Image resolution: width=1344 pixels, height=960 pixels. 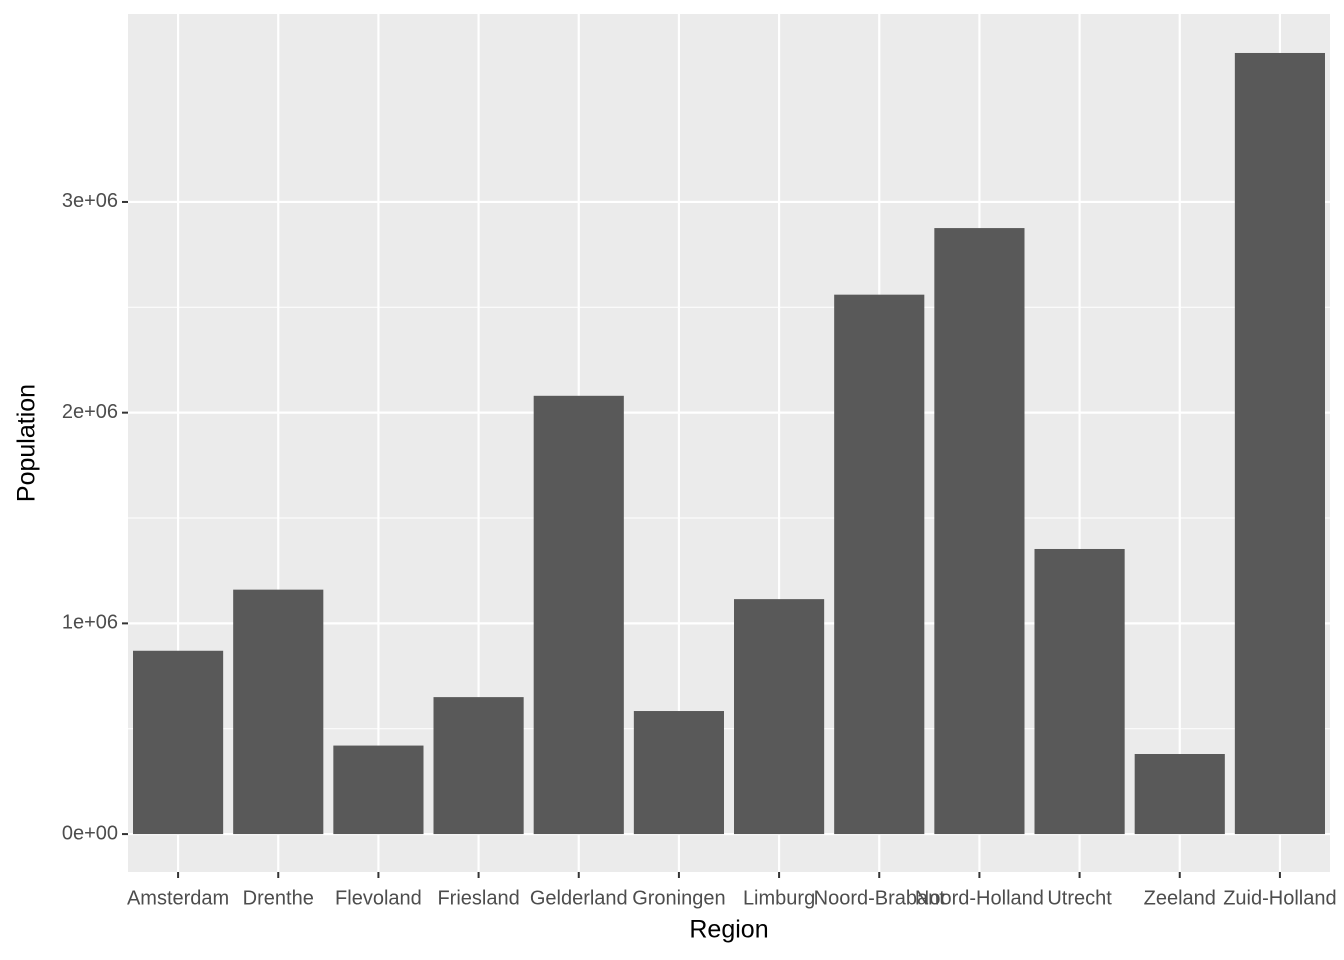 What do you see at coordinates (979, 898) in the screenshot?
I see `x-tick-label: Noord-Holland` at bounding box center [979, 898].